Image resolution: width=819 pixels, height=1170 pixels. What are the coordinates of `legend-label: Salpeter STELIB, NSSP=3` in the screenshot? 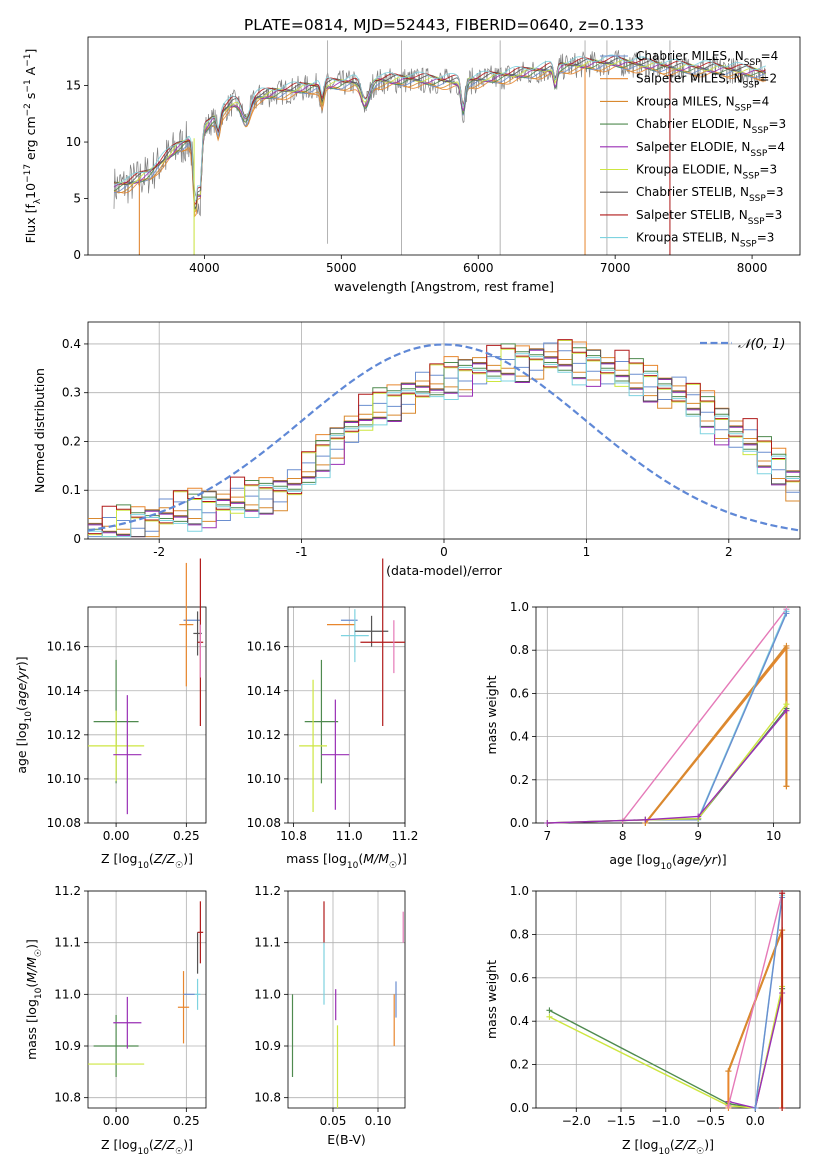 It's located at (709, 217).